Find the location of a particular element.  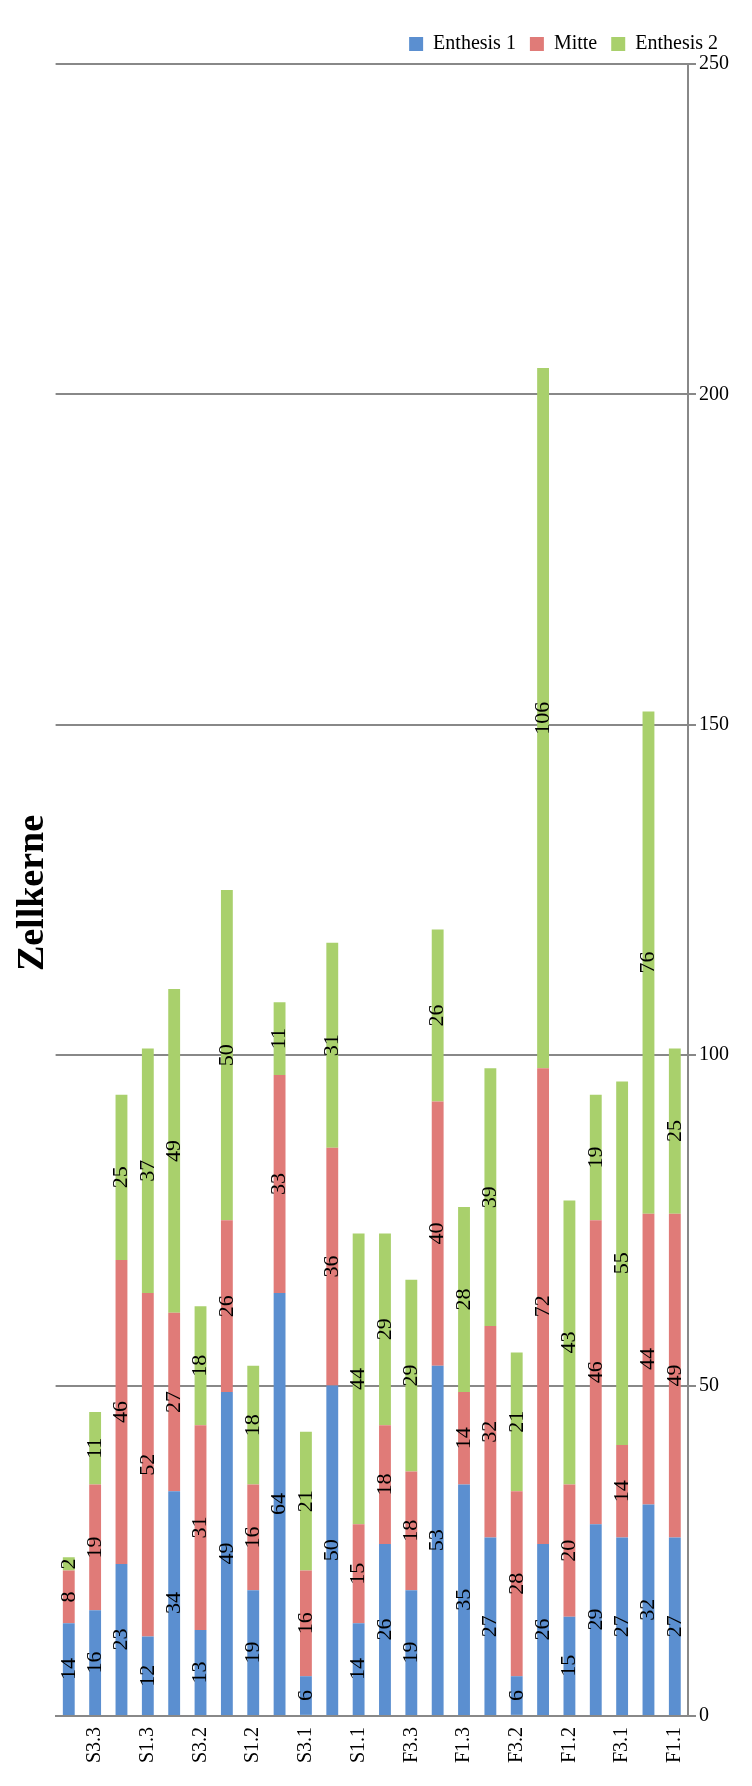

x-tick-label: S3.2 is located at coordinates (198, 1744).